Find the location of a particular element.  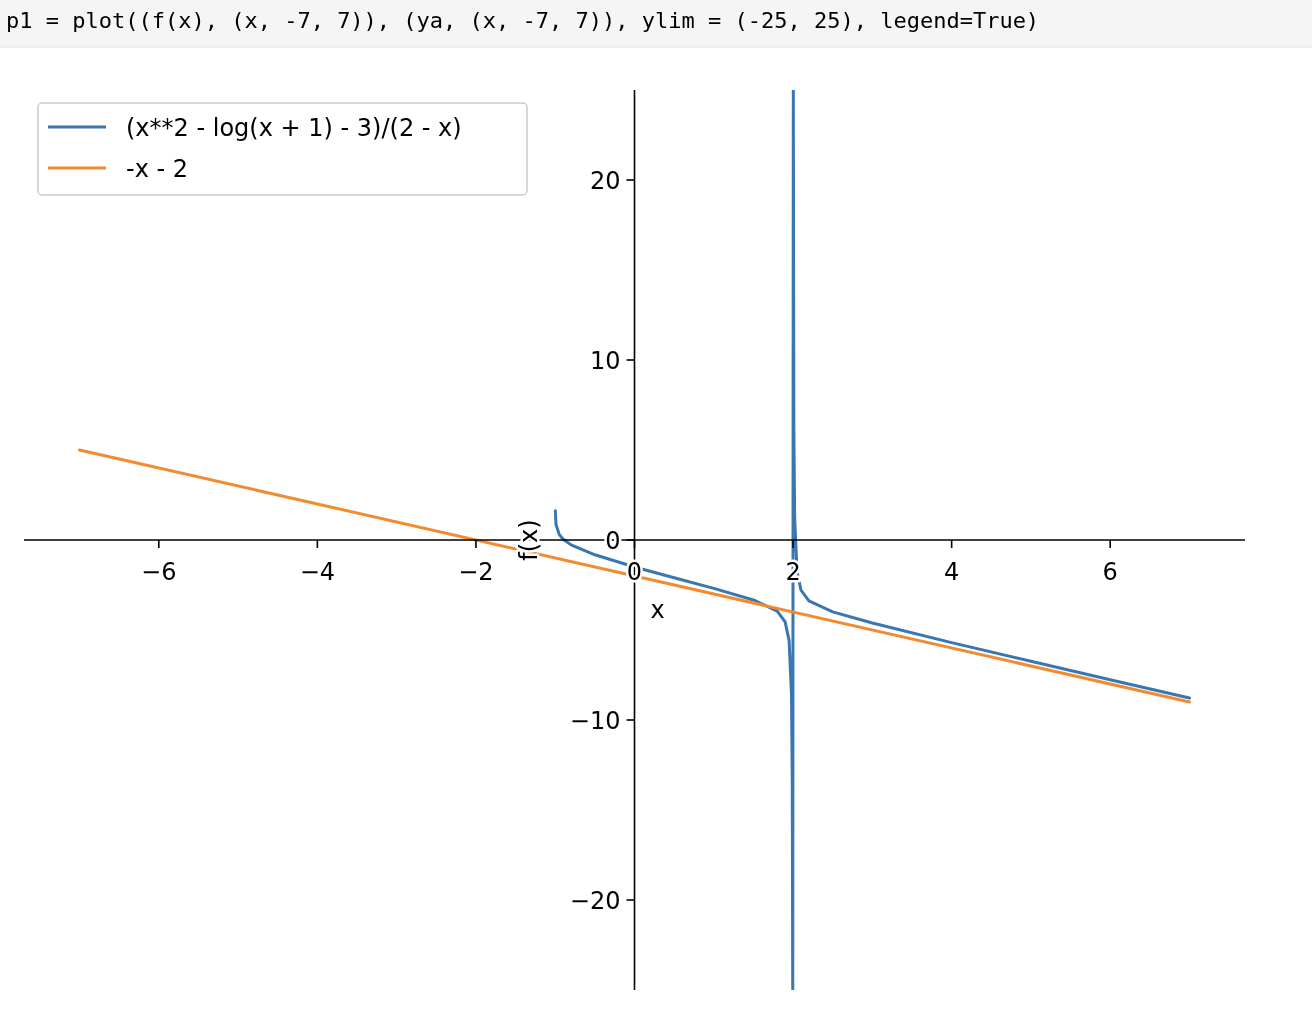

x-tick-label: 6 is located at coordinates (1110, 572).